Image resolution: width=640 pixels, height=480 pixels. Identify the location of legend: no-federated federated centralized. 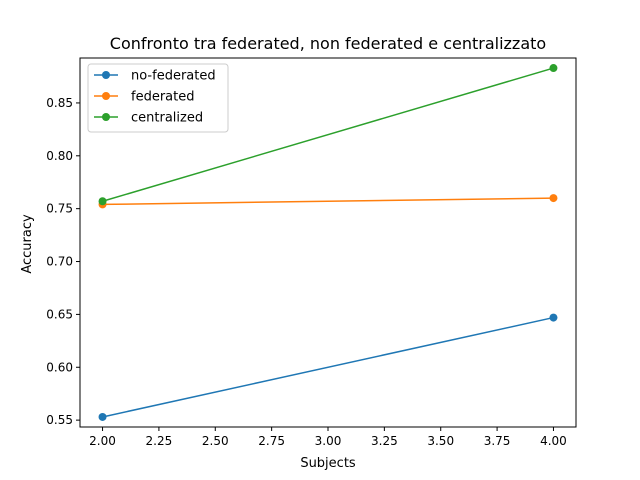
(158, 98).